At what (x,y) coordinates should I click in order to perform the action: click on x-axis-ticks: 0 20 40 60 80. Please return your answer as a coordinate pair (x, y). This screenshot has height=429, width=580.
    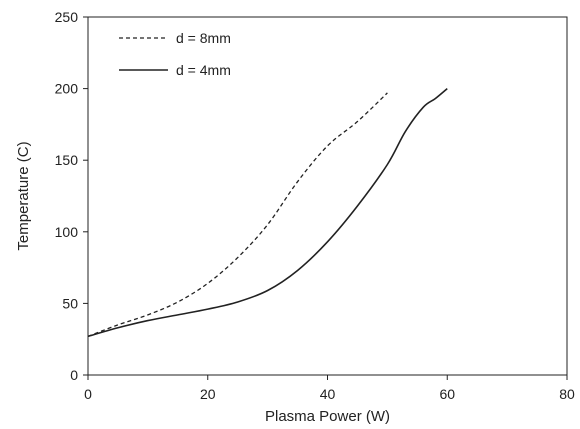
    Looking at the image, I should click on (329, 388).